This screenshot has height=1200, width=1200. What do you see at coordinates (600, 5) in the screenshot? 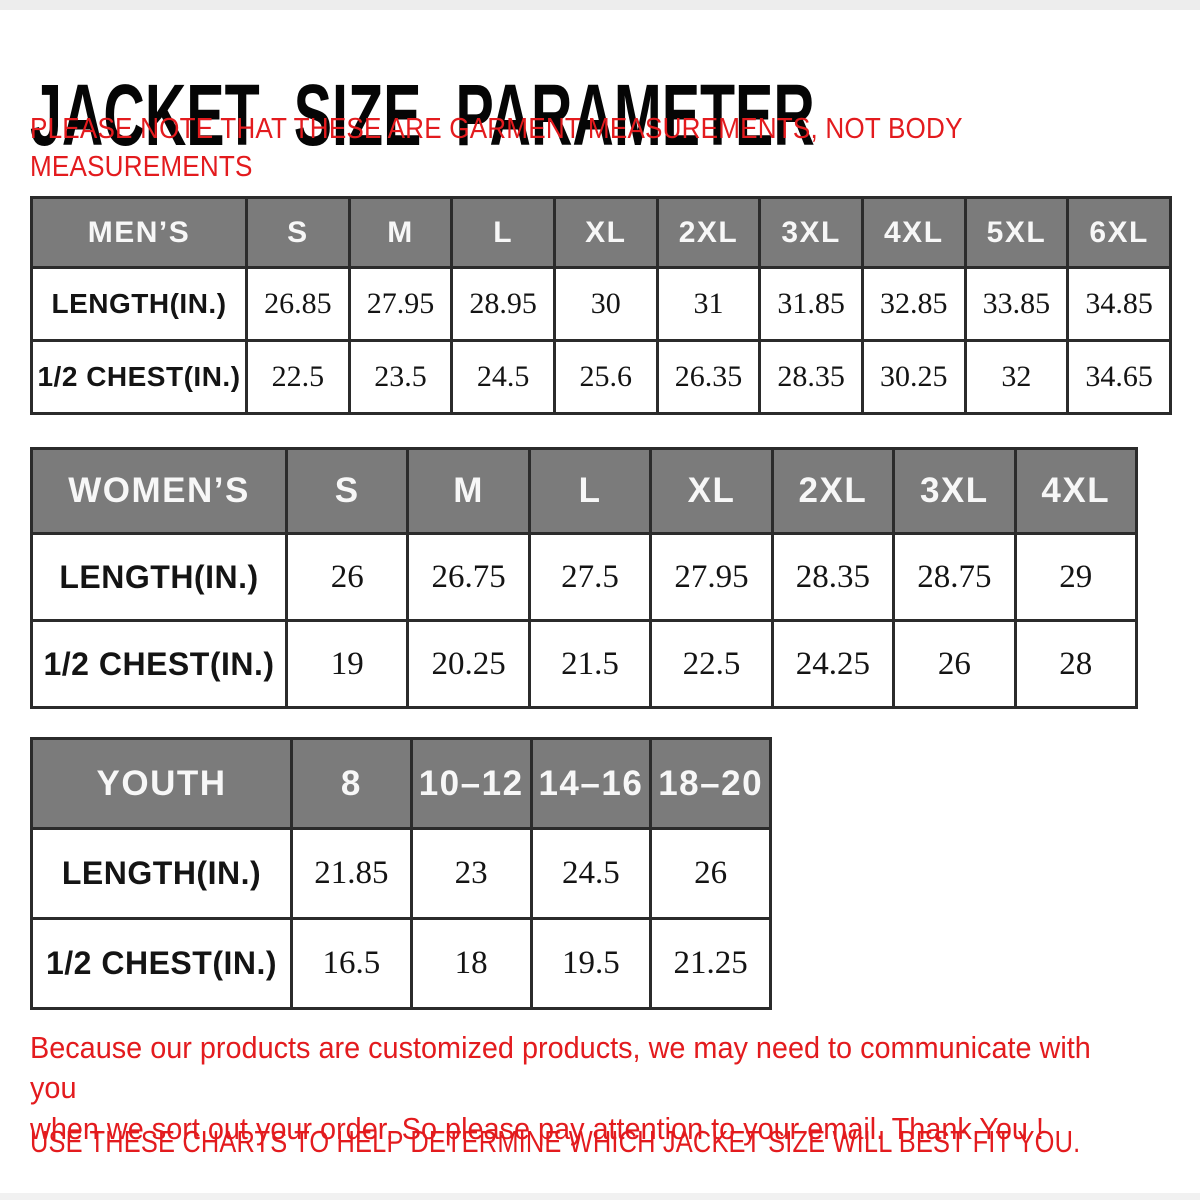
I see `top-edge-strip` at bounding box center [600, 5].